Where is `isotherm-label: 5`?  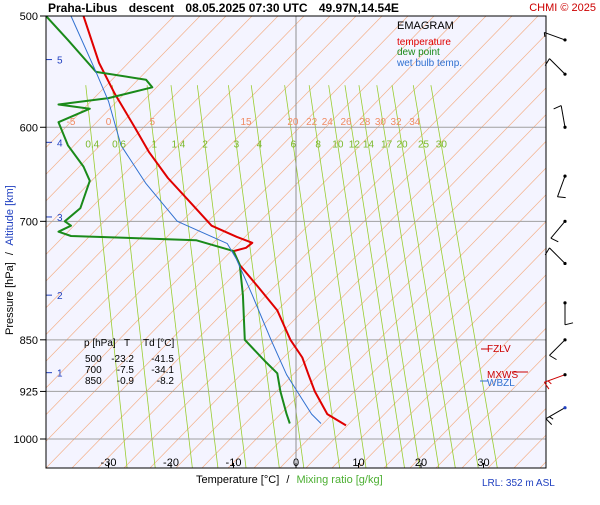
isotherm-label: 5 is located at coordinates (152, 122).